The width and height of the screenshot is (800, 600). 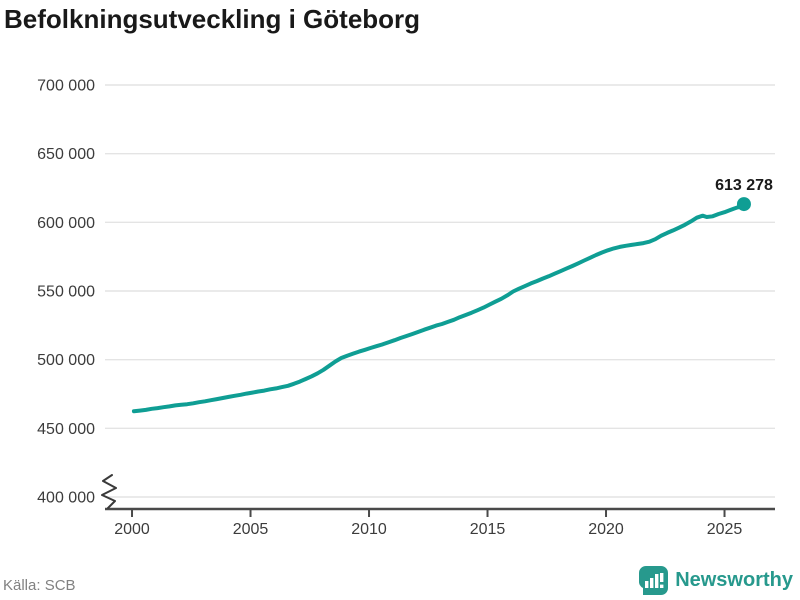 I want to click on y-axis-tick-label: 600 000, so click(x=66, y=223).